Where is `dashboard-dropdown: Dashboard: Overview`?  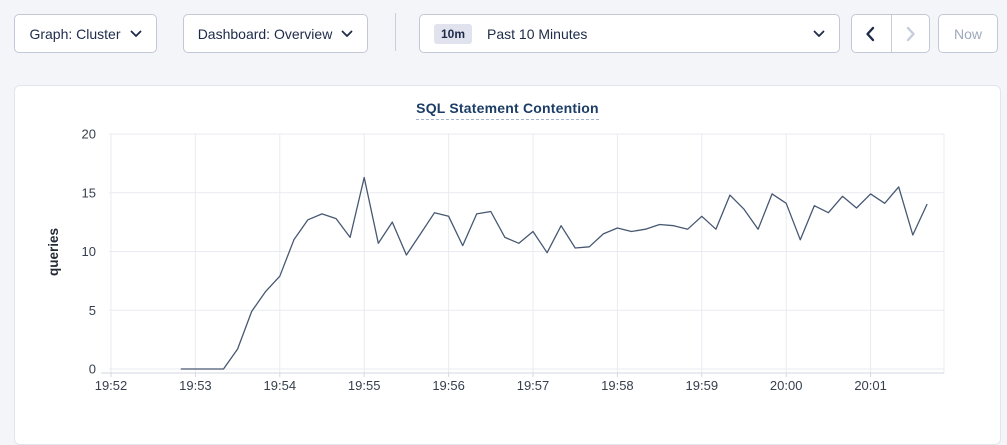
dashboard-dropdown: Dashboard: Overview is located at coordinates (275, 33).